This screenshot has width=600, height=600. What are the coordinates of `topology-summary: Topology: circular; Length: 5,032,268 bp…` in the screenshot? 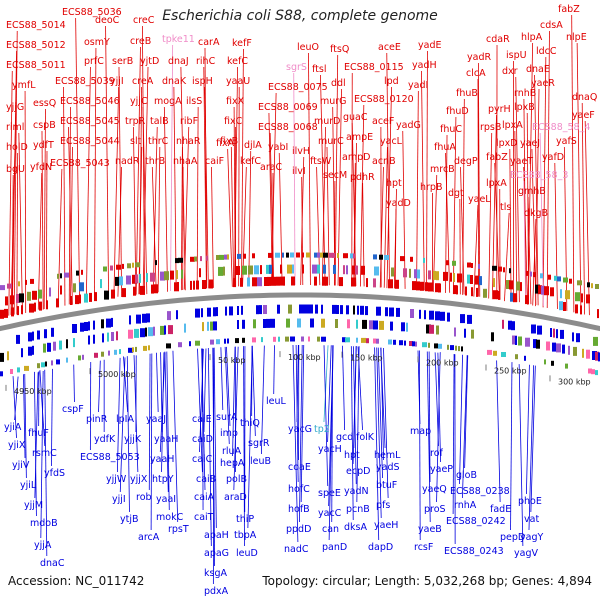 It's located at (427, 581).